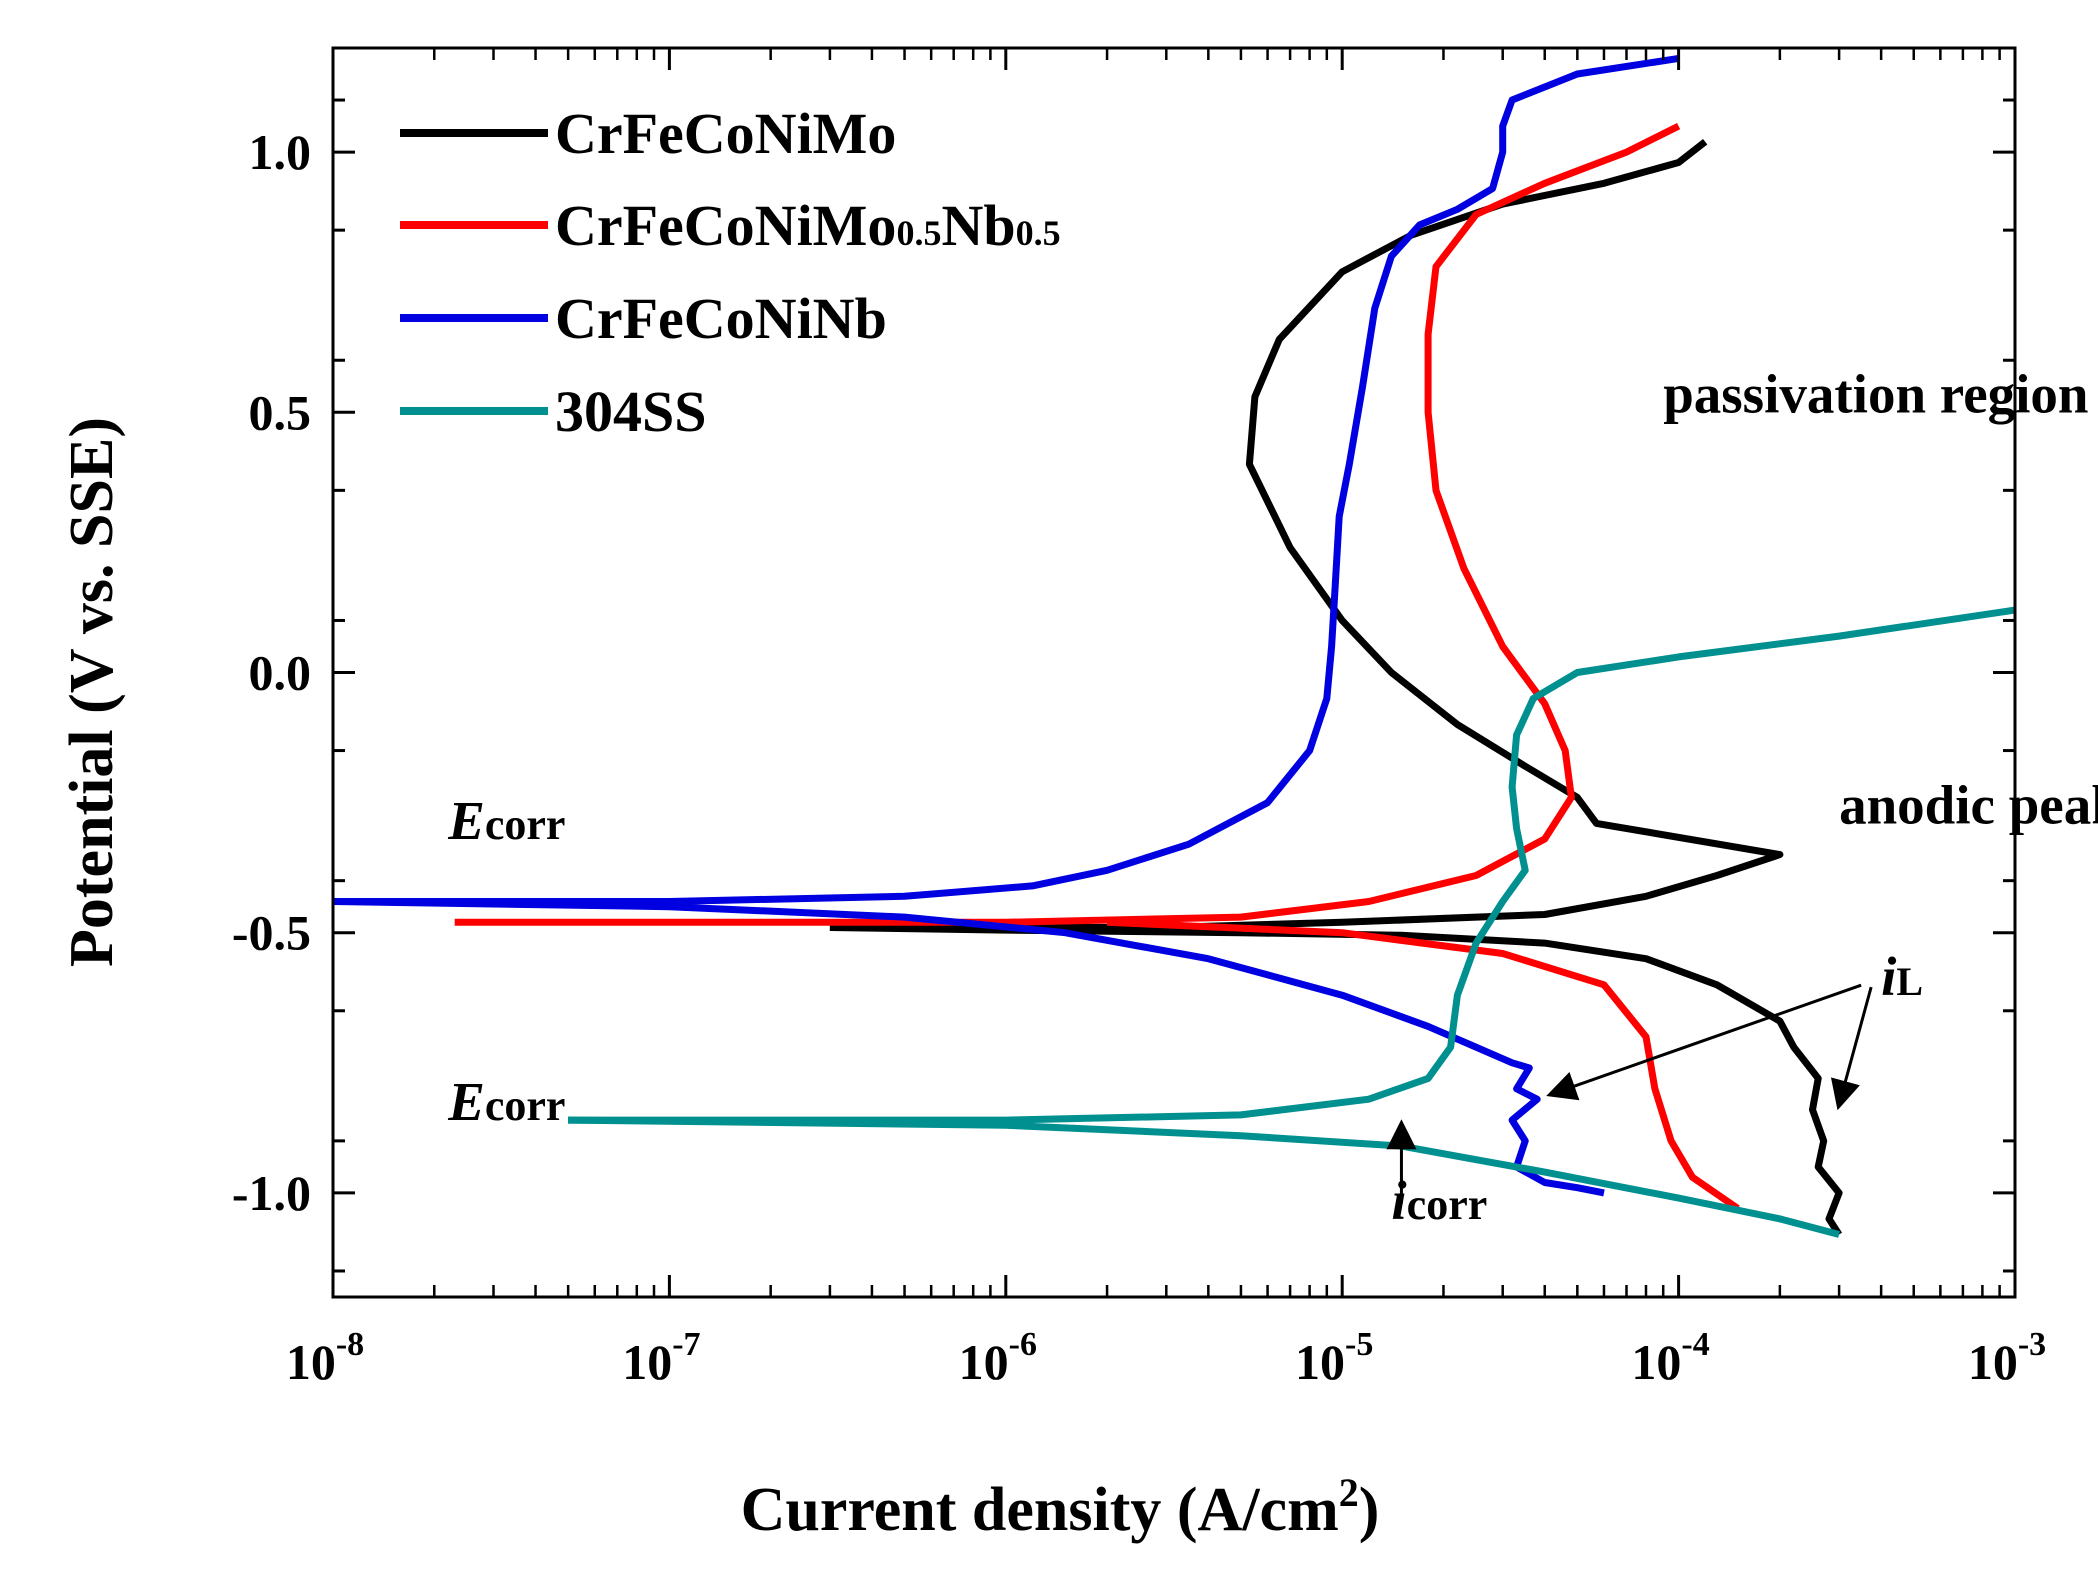 The height and width of the screenshot is (1578, 2098). Describe the element at coordinates (1968, 804) in the screenshot. I see `anodic-peak-label: anodic peak` at that location.